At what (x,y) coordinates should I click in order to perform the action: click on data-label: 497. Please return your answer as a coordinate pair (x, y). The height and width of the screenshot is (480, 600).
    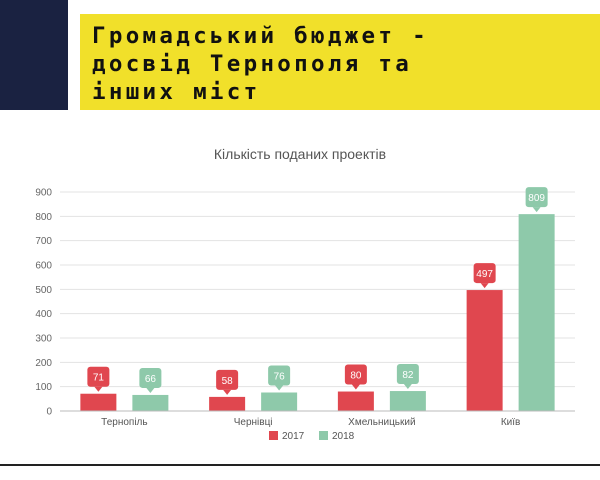
    Looking at the image, I should click on (484, 274).